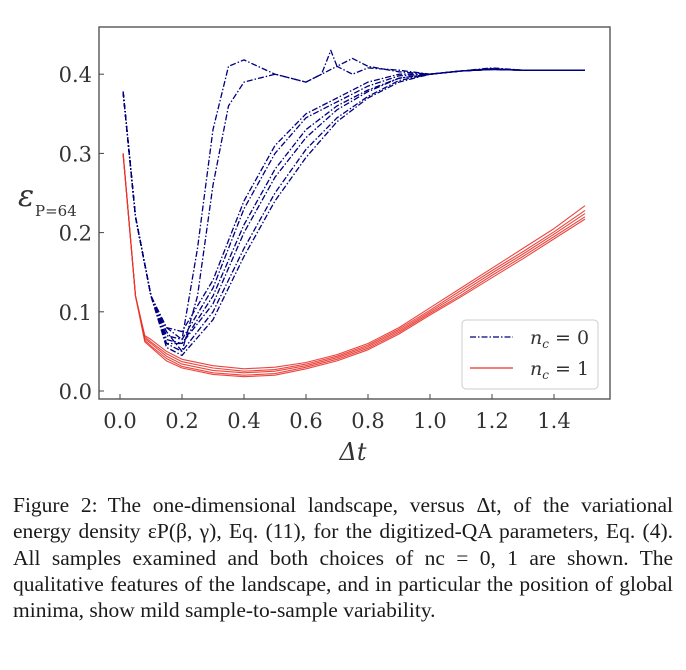 Image resolution: width=686 pixels, height=670 pixels. I want to click on svg-text: P=64, so click(56, 211).